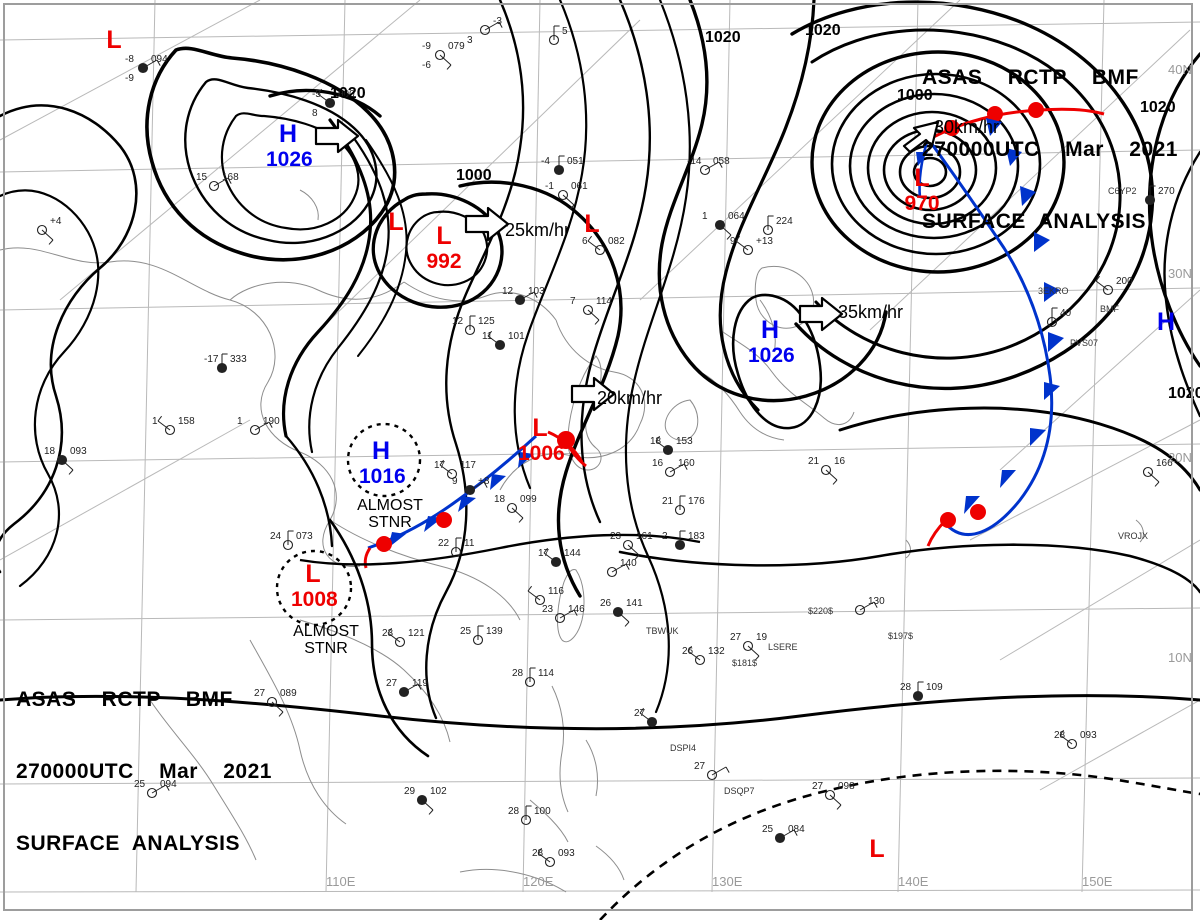 The height and width of the screenshot is (920, 1200). Describe the element at coordinates (1059, 317) in the screenshot. I see `station-plot: 40` at that location.